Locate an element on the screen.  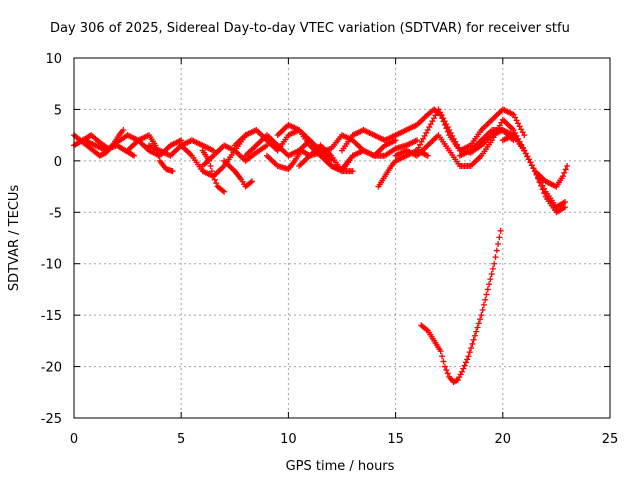
series-sat-q is located at coordinates (363, 140).